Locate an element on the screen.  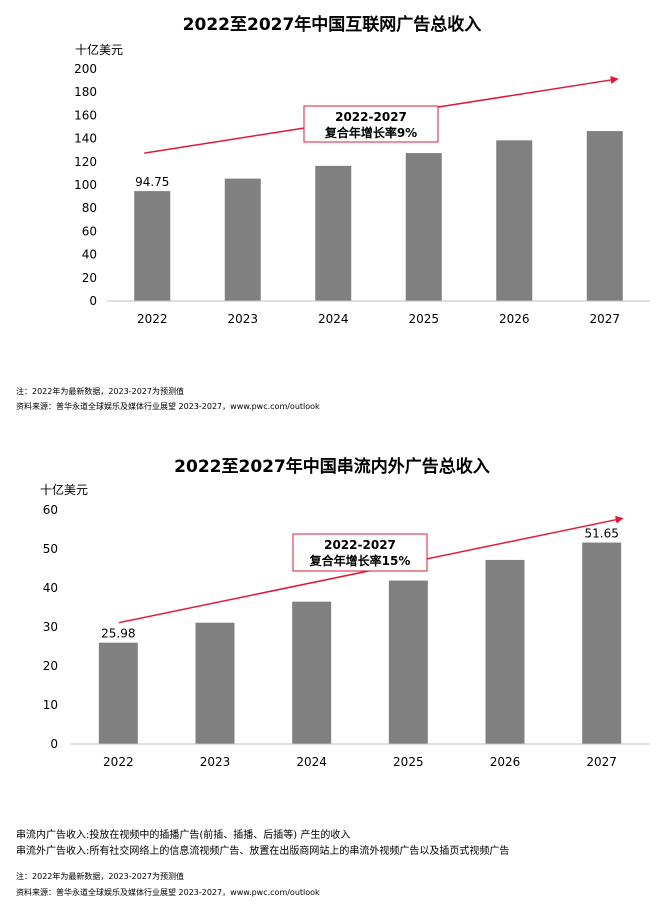
data-label: 51.65 is located at coordinates (601, 534).